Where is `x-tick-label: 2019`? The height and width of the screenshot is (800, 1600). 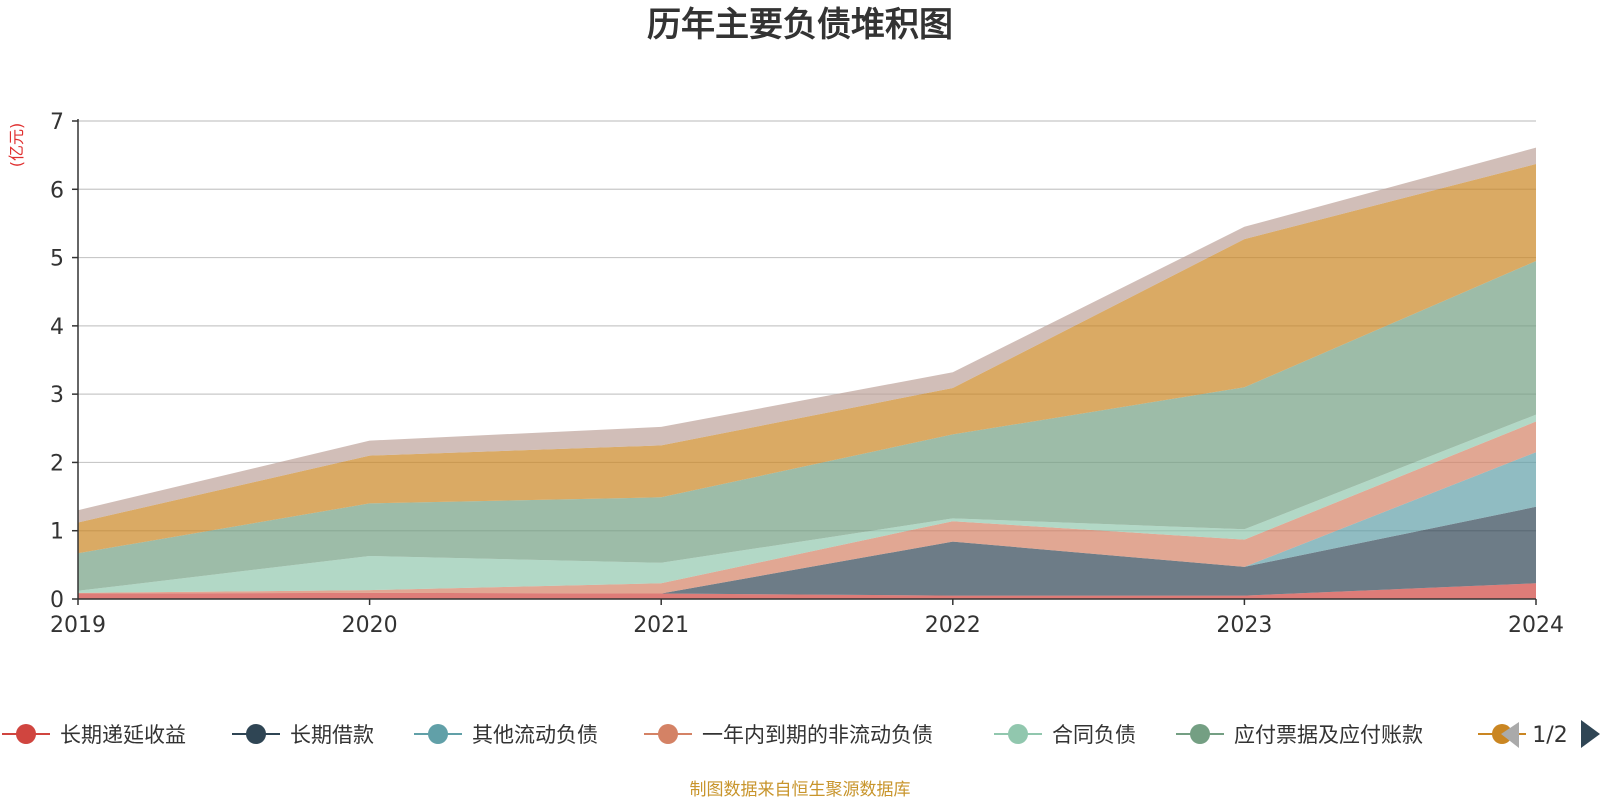
x-tick-label: 2019 is located at coordinates (78, 625).